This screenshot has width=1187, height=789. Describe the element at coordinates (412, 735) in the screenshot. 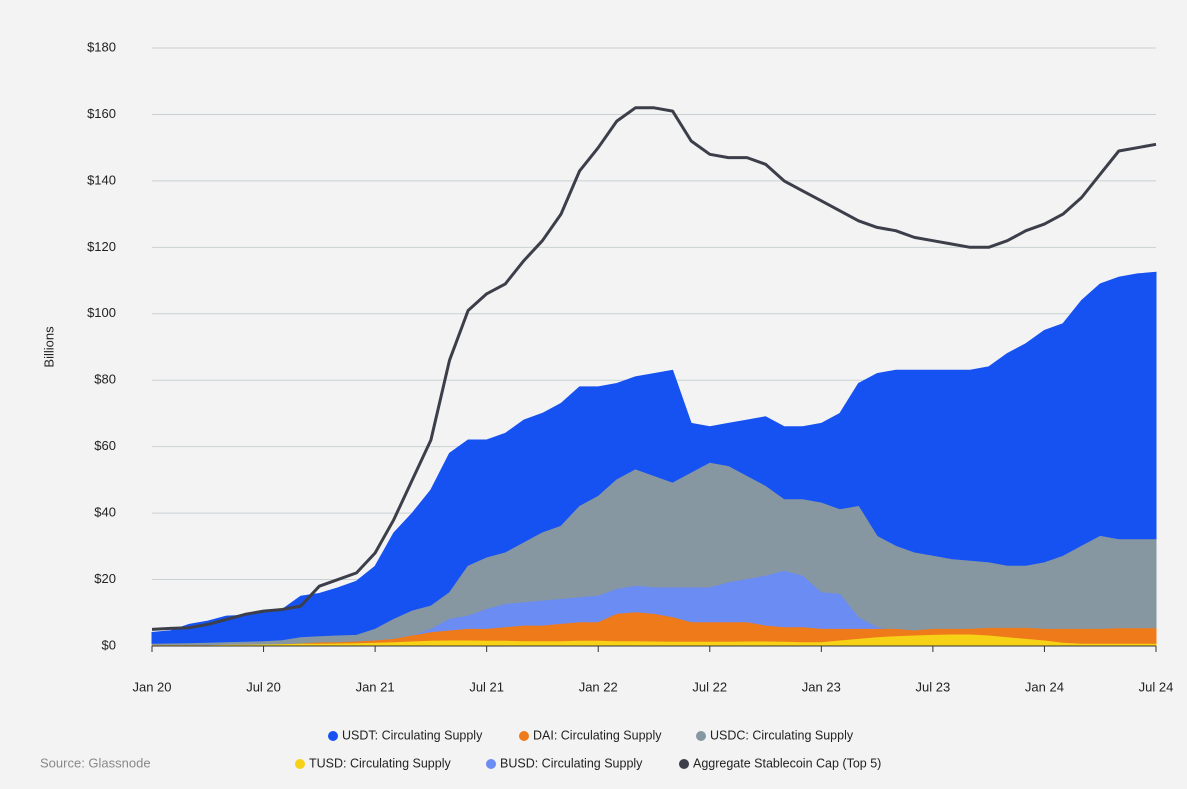

I see `legend-label: USDT: Circulating Supply` at that location.